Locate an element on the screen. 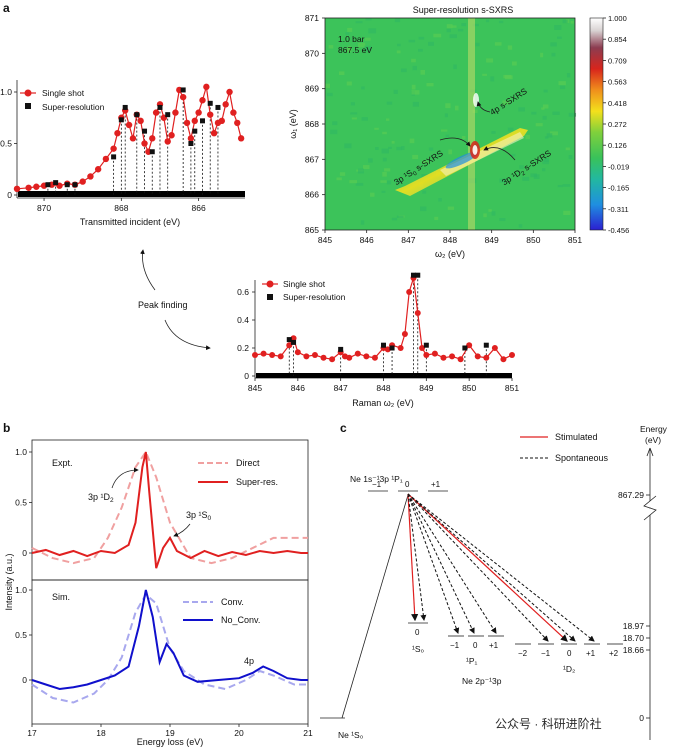 This screenshot has width=685, height=750. heatmap-blue-spot is located at coordinates (462, 160).